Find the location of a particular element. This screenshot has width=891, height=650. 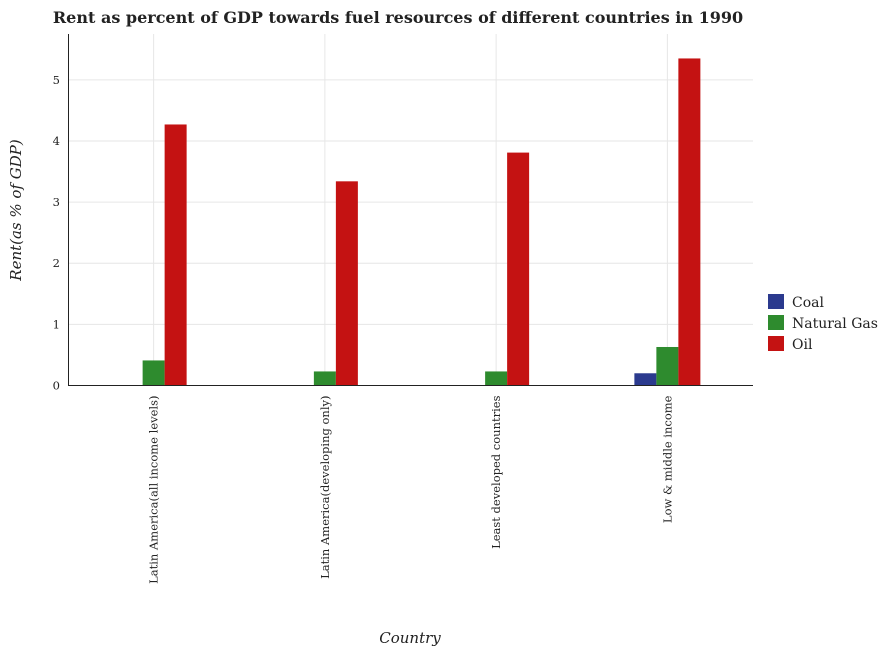

x-tick-label: Latin America(all income levels) is located at coordinates (154, 490).